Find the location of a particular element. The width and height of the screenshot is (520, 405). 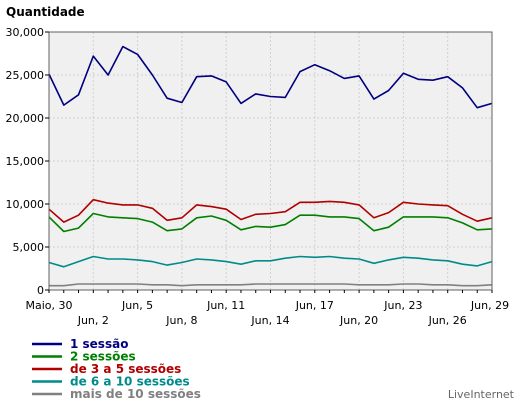

y-tick-label: 30,000 is located at coordinates (25, 32).